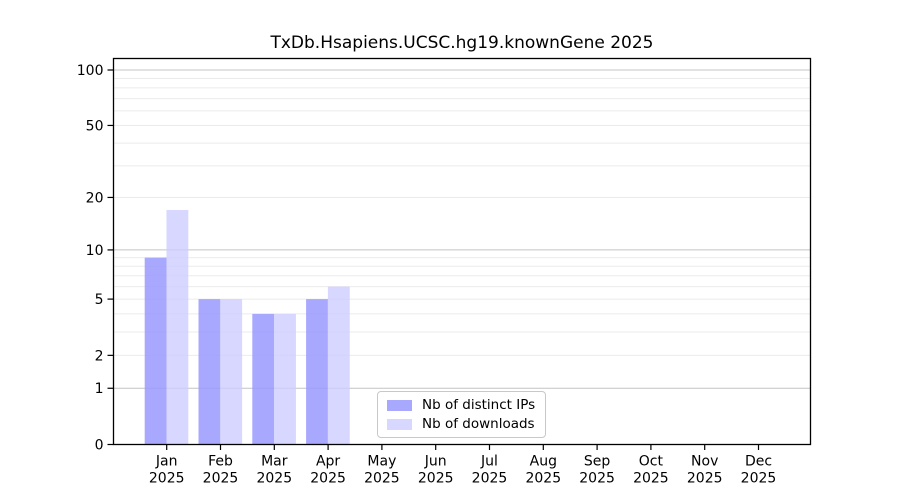 This screenshot has width=900, height=500. What do you see at coordinates (338, 365) in the screenshot?
I see `bar-nb-of-downloads-apr` at bounding box center [338, 365].